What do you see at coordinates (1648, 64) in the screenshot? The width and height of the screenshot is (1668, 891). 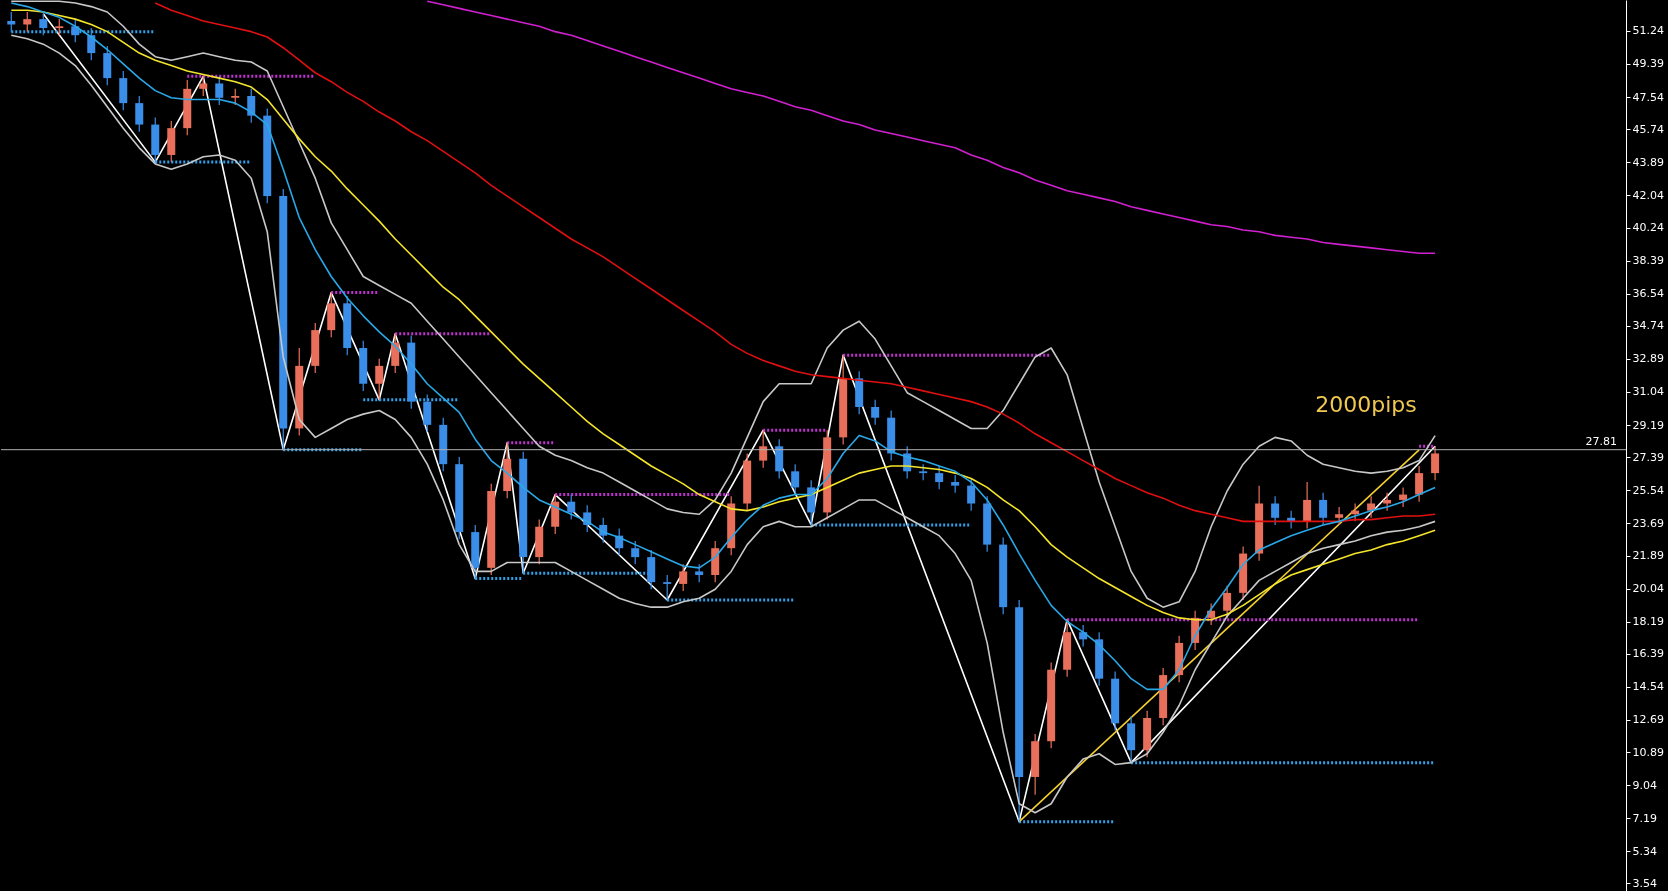 I see `y-tick-label: 49.39` at bounding box center [1648, 64].